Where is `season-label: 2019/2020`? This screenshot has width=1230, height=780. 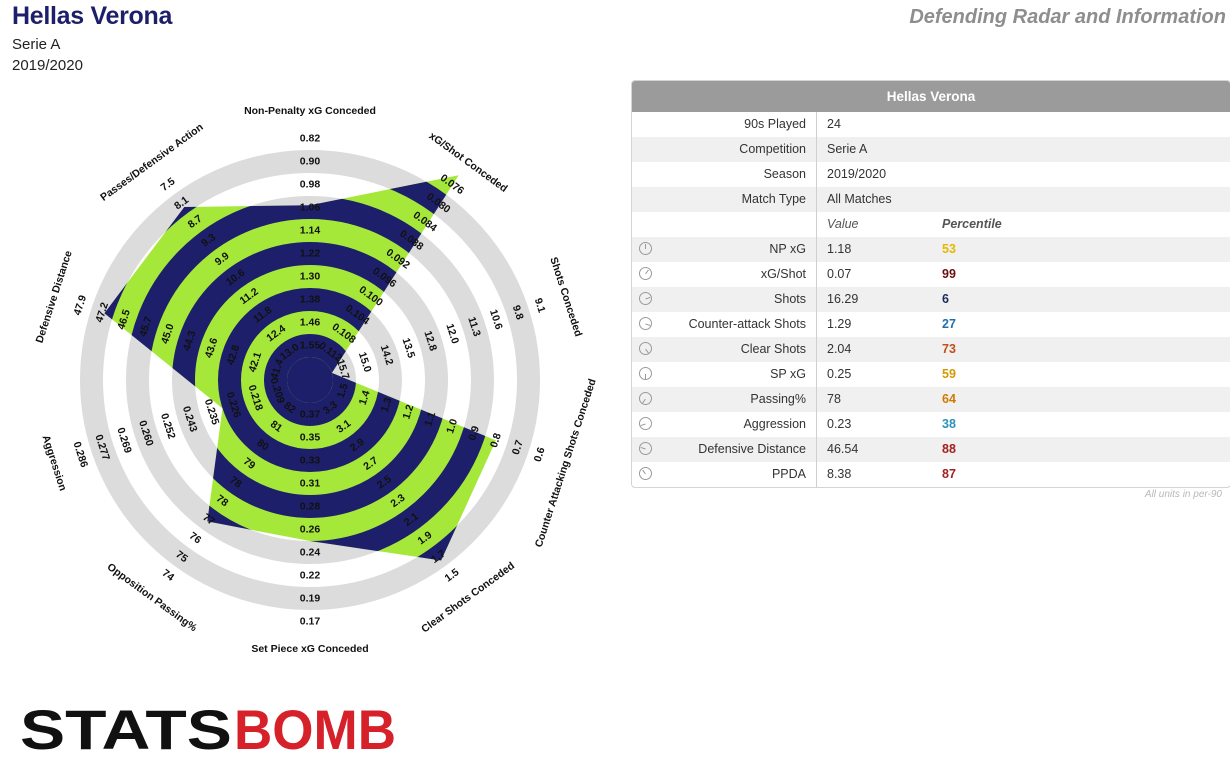
season-label: 2019/2020 is located at coordinates (47, 65).